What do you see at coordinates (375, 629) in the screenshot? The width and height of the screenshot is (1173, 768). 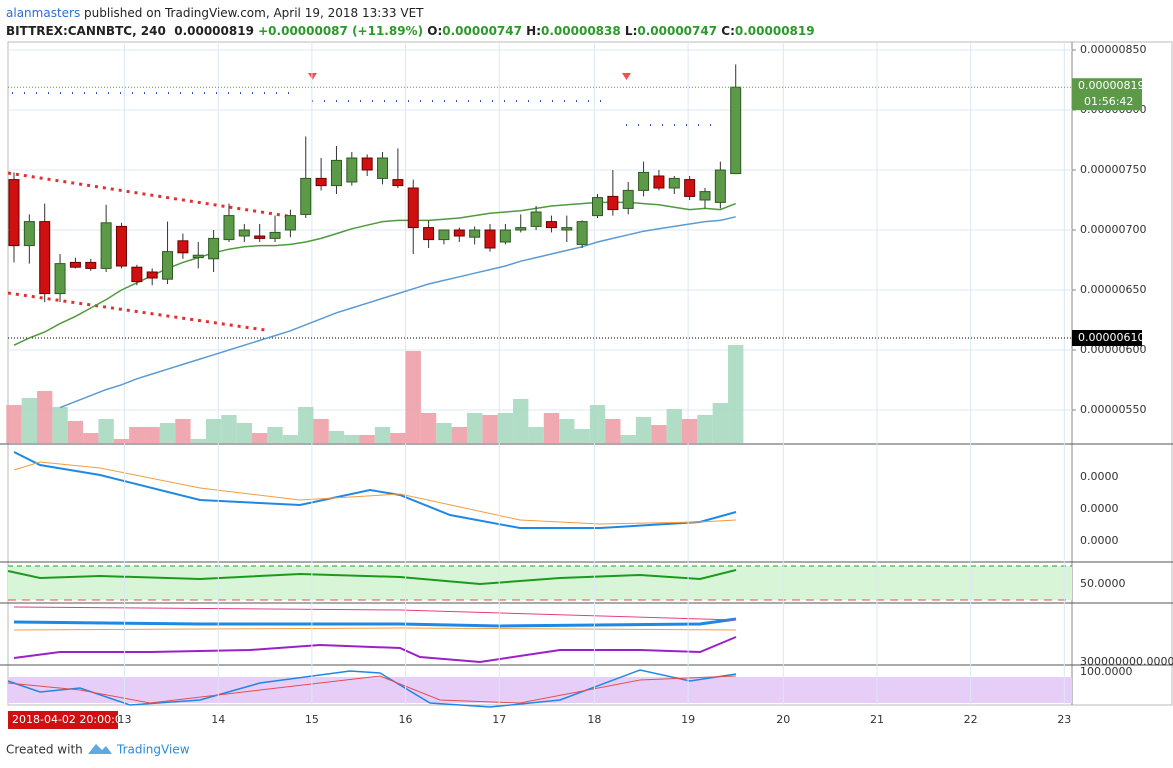 I see `dmi3` at bounding box center [375, 629].